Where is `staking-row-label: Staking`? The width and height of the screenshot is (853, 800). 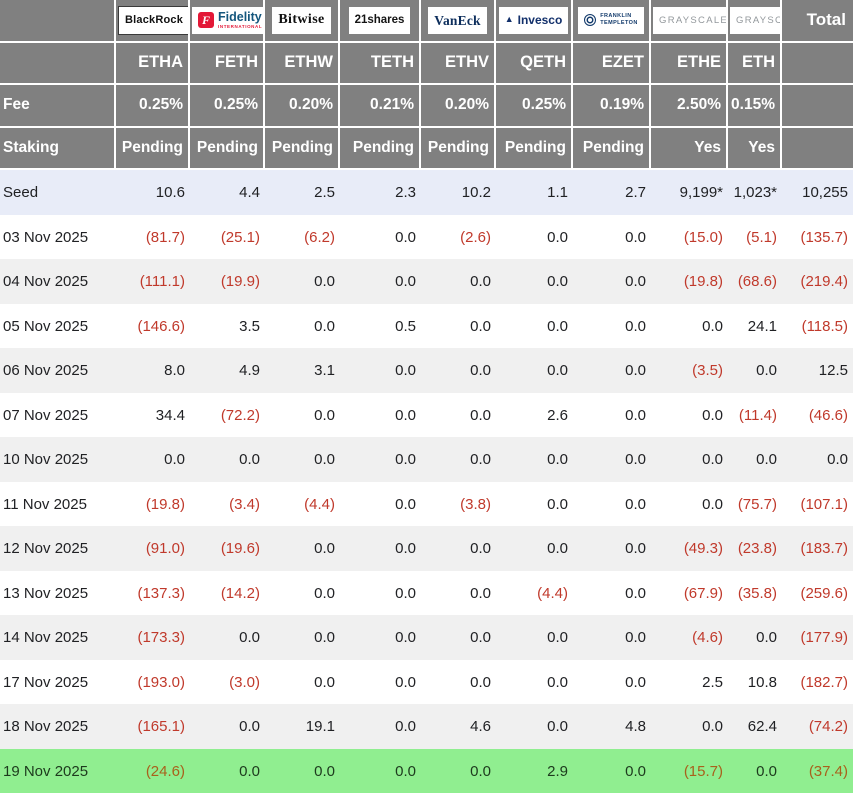 staking-row-label: Staking is located at coordinates (58, 149).